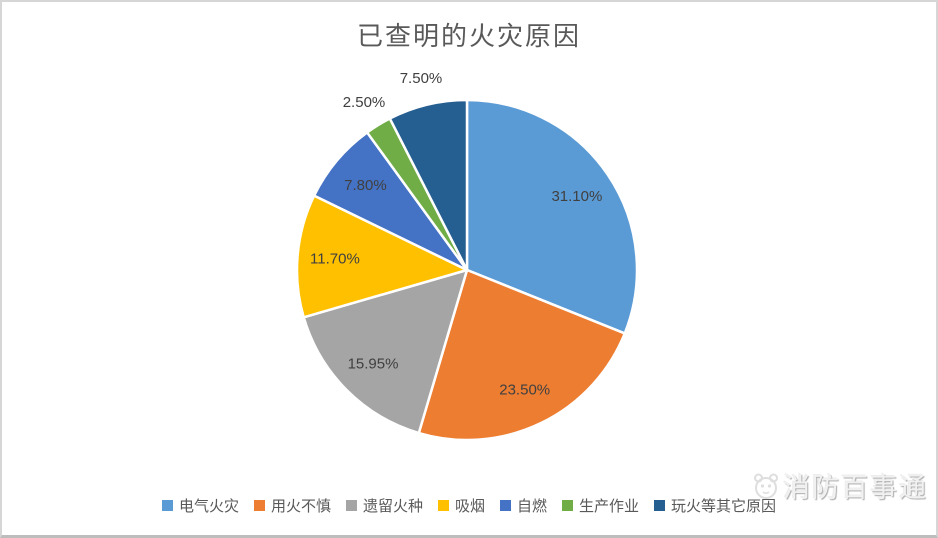  Describe the element at coordinates (208, 506) in the screenshot. I see `legend-label: 电气火灾` at that location.